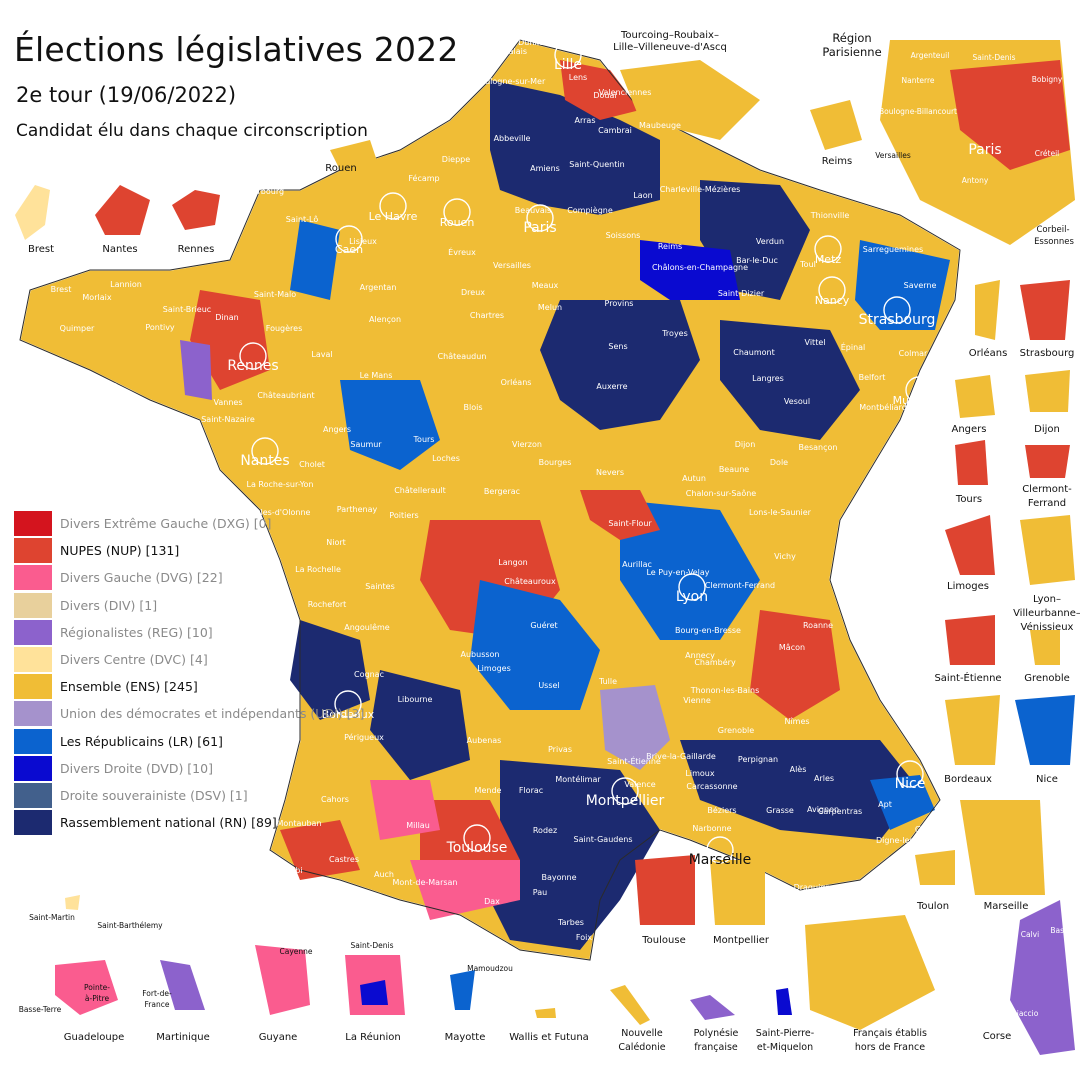  Describe the element at coordinates (189, 632) in the screenshot. I see `legend-item: Régionalistes (REG) [10]` at that location.